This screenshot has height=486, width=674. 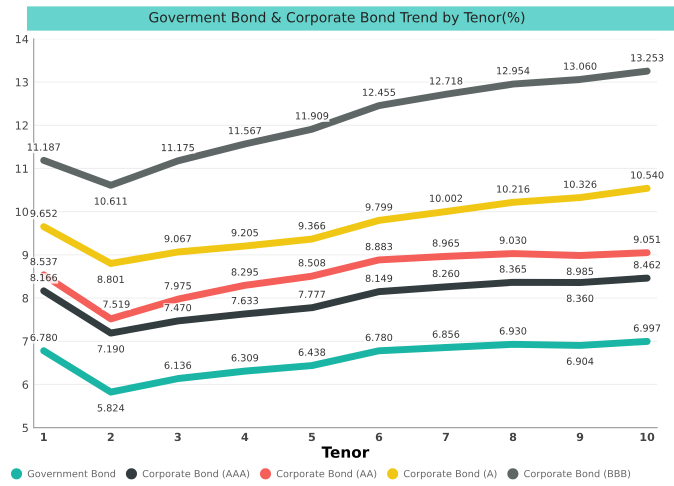 What do you see at coordinates (245, 300) in the screenshot?
I see `data-label: 7.633` at bounding box center [245, 300].